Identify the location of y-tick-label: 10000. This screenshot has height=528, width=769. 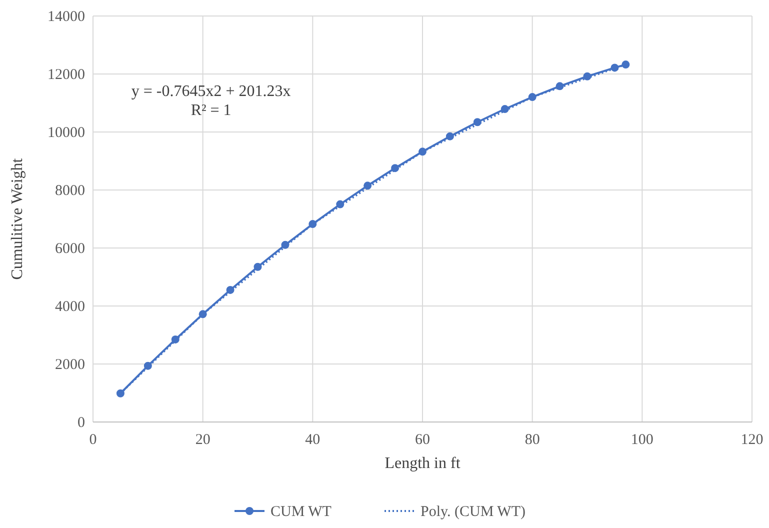
(66, 133).